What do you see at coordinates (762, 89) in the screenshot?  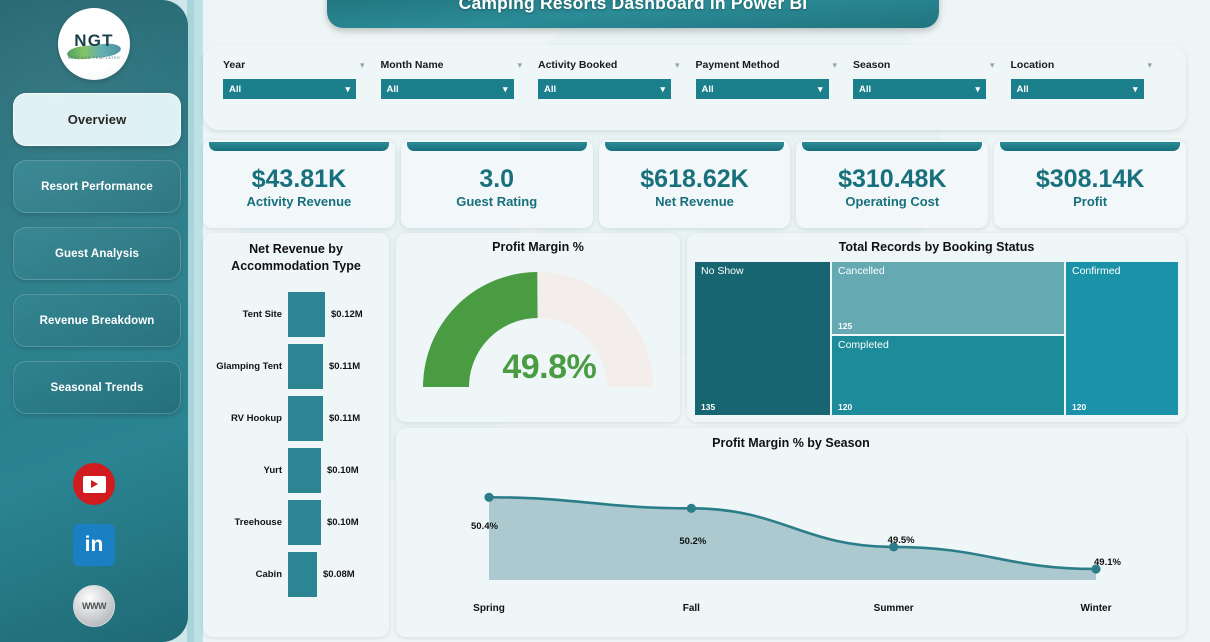 I see `slicer-dropdown-payment-method: All ▾` at bounding box center [762, 89].